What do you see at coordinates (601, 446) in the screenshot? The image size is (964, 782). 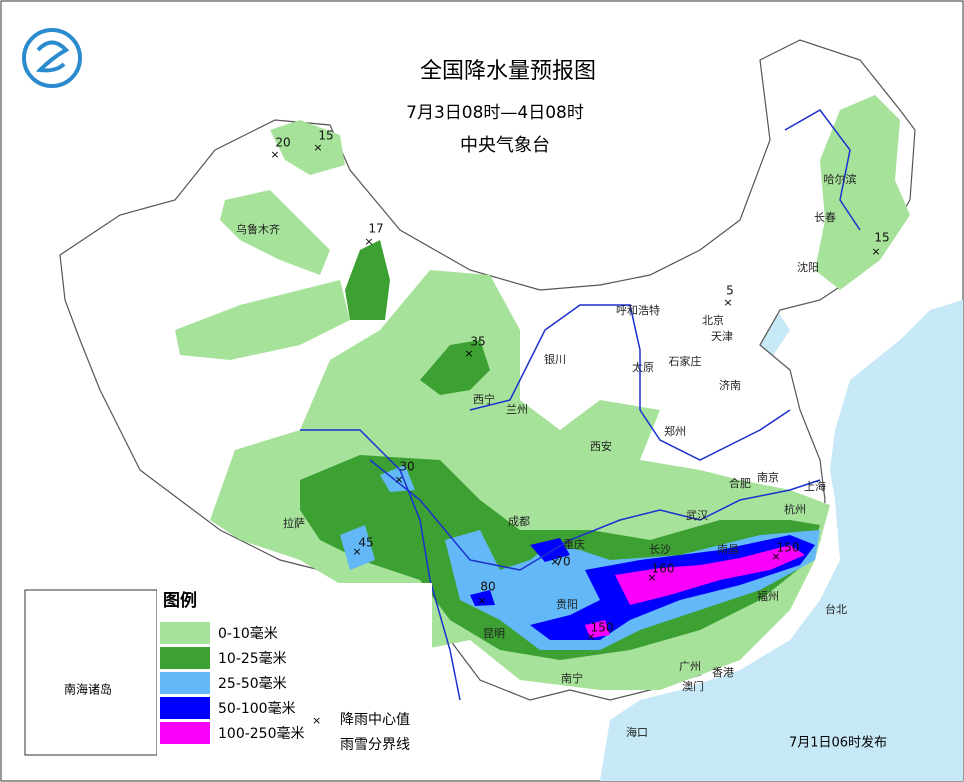 I see `city-label: 西安` at bounding box center [601, 446].